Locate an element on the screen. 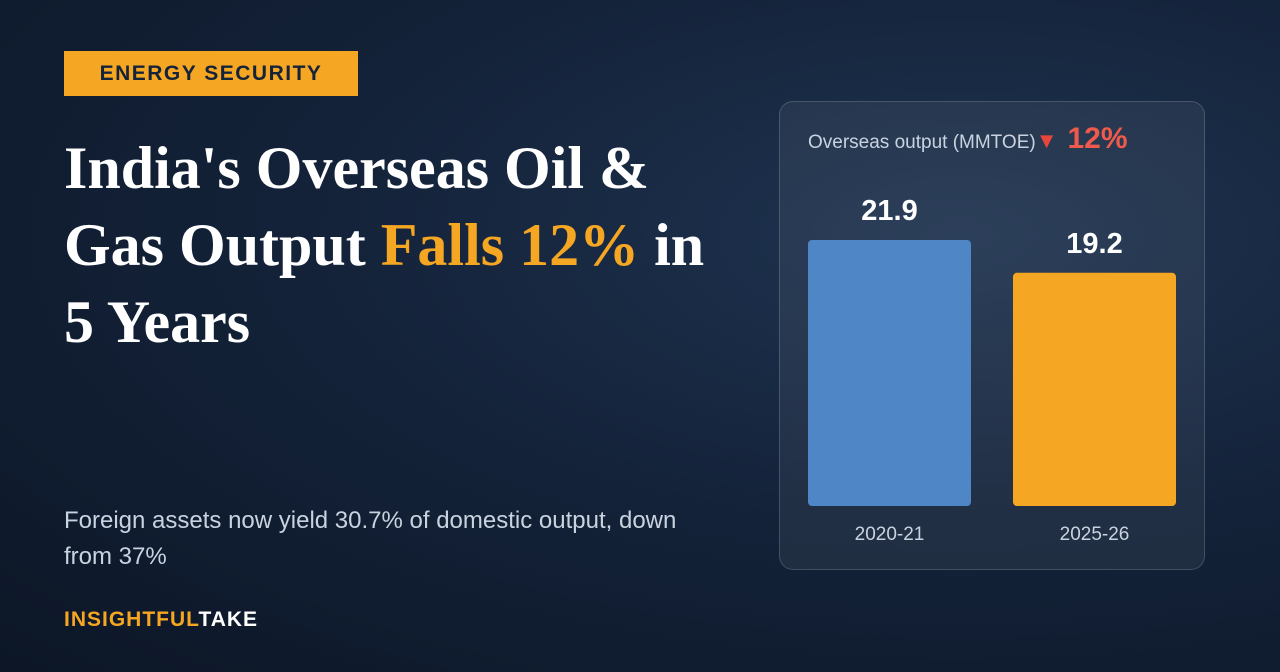  brand: INSIGHTFULTAKE is located at coordinates (161, 620).